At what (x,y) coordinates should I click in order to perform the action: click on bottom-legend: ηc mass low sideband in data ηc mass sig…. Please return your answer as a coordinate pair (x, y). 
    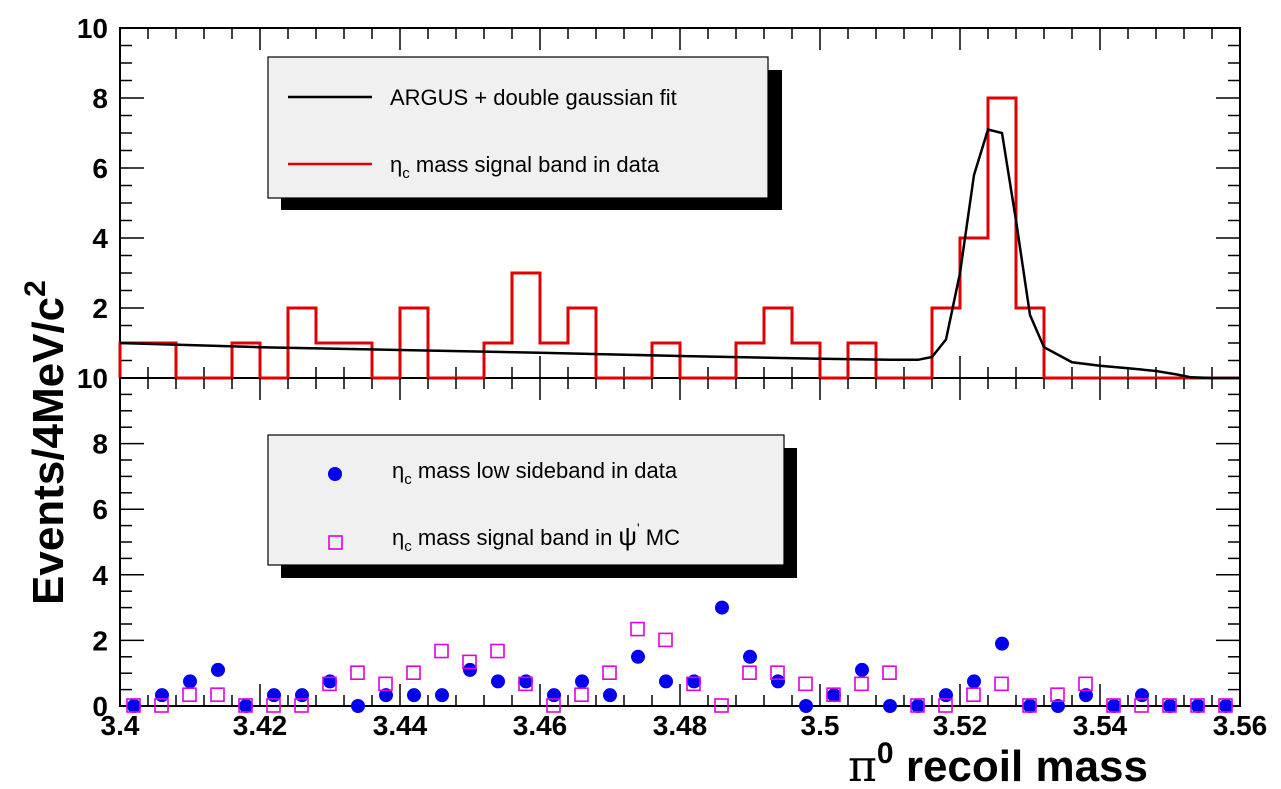
    Looking at the image, I should click on (532, 506).